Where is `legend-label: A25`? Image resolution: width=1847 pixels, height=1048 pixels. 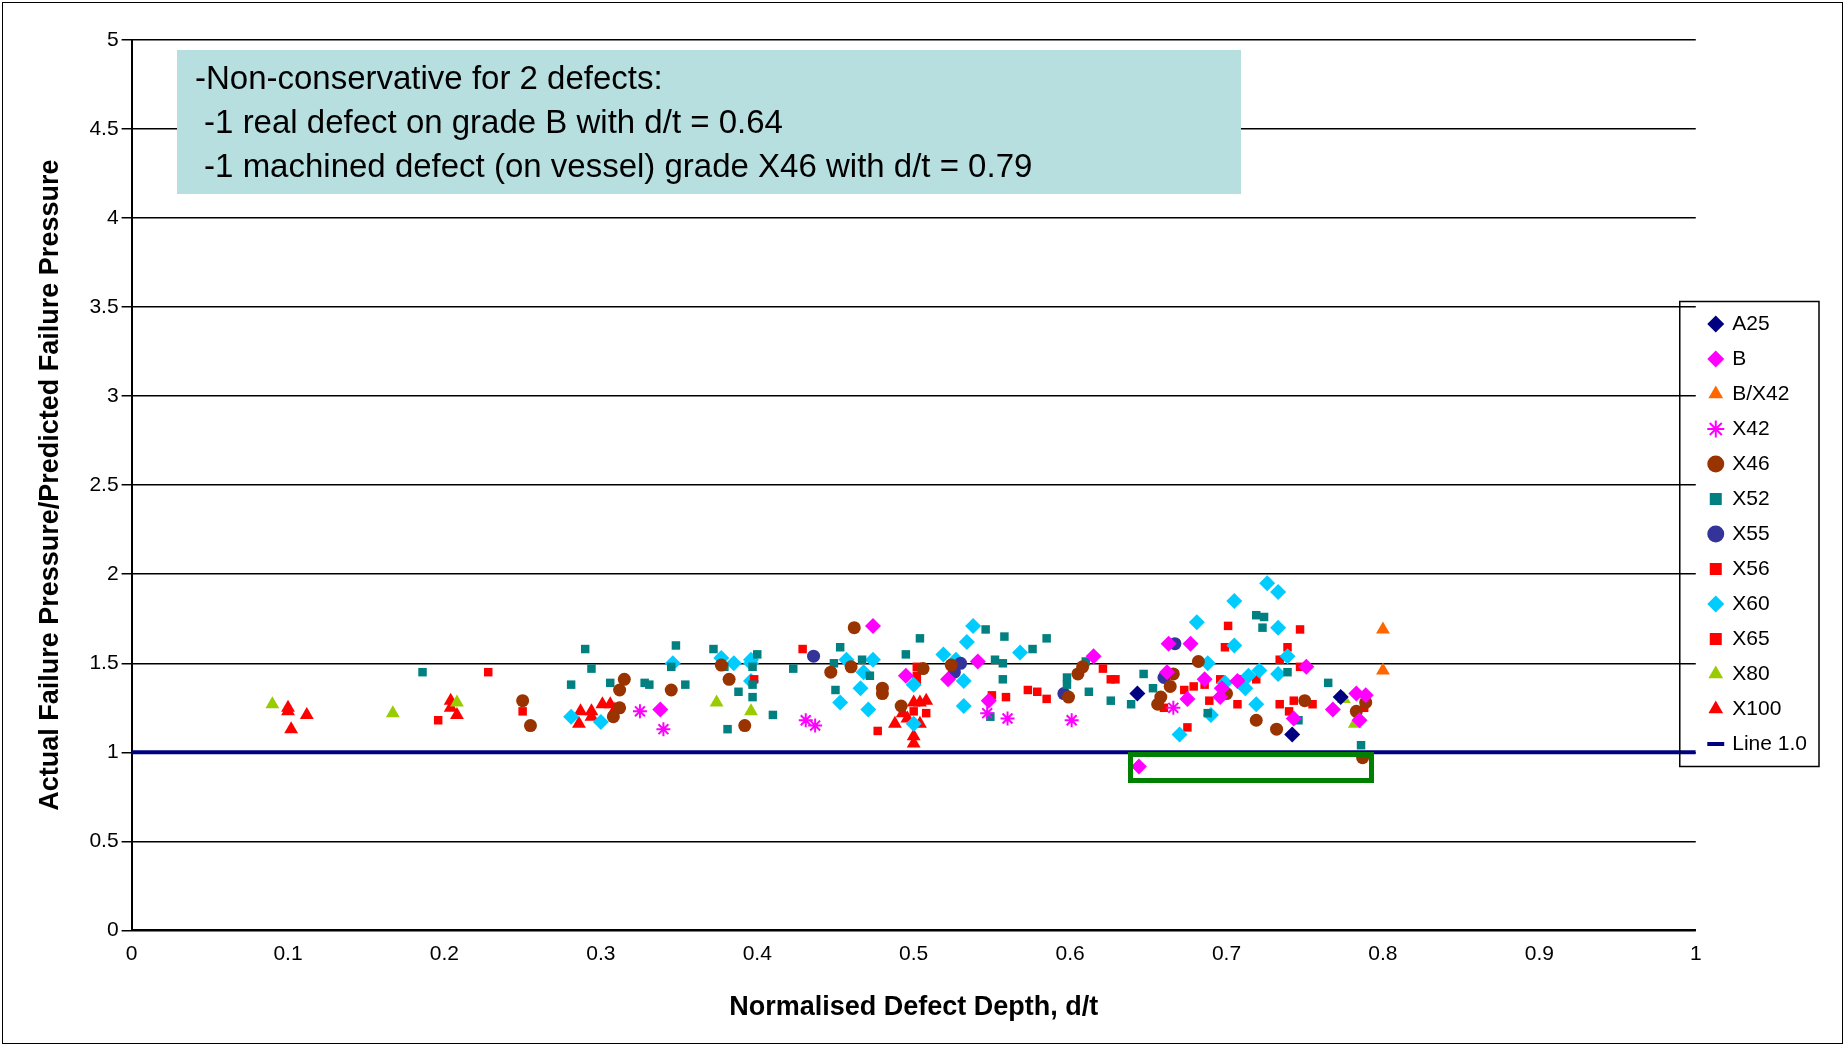 legend-label: A25 is located at coordinates (1751, 322).